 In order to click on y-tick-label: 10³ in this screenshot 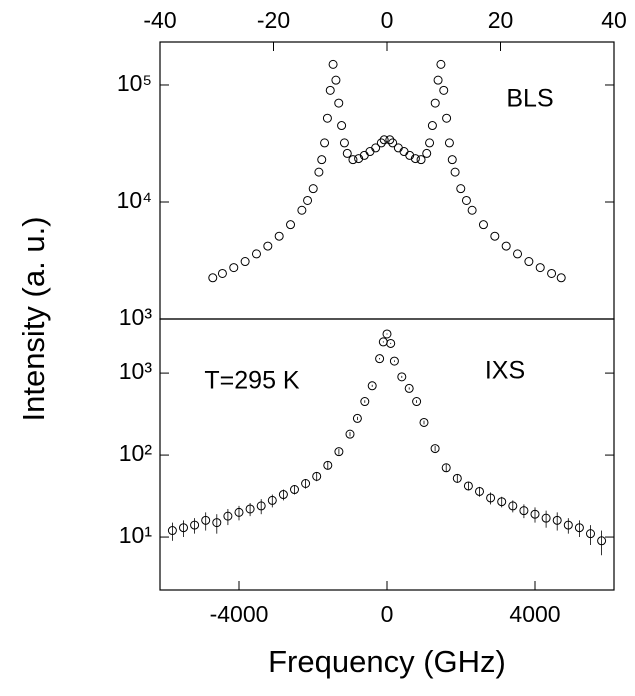, I will do `click(136, 371)`.